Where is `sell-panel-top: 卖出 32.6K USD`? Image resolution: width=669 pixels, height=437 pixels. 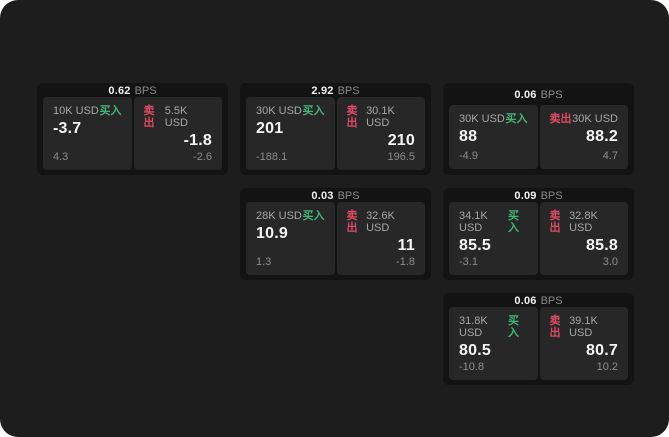
sell-panel-top: 卖出 32.6K USD is located at coordinates (381, 222).